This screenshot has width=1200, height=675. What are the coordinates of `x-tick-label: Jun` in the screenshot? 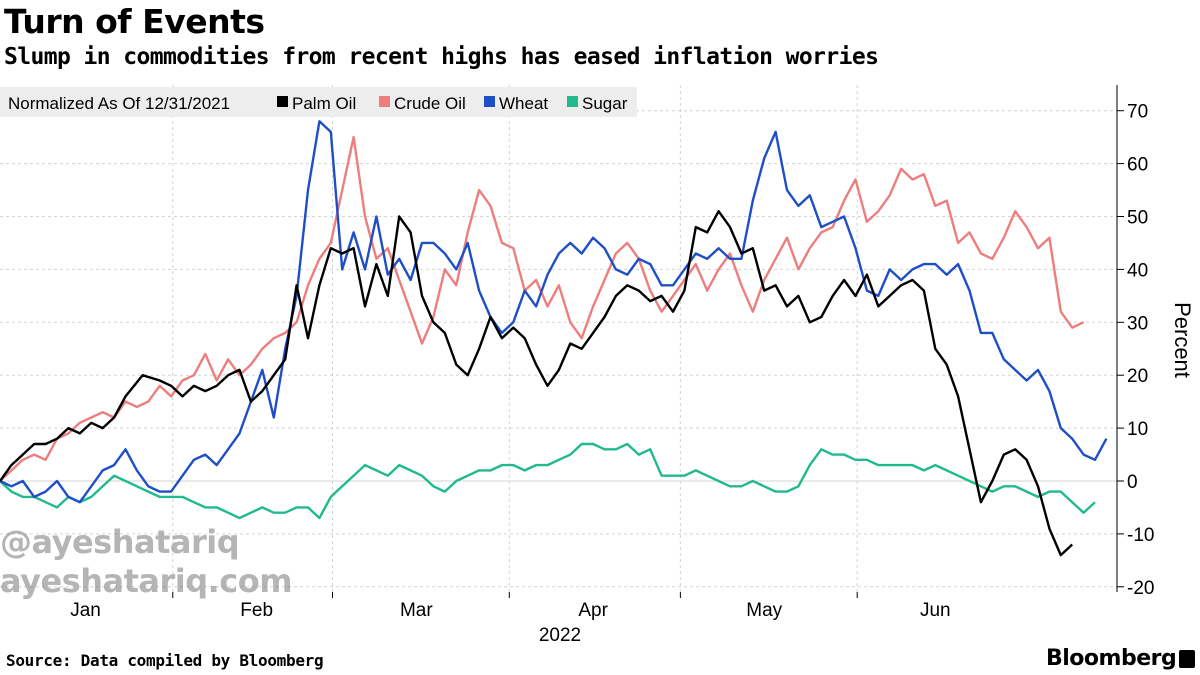 It's located at (935, 610).